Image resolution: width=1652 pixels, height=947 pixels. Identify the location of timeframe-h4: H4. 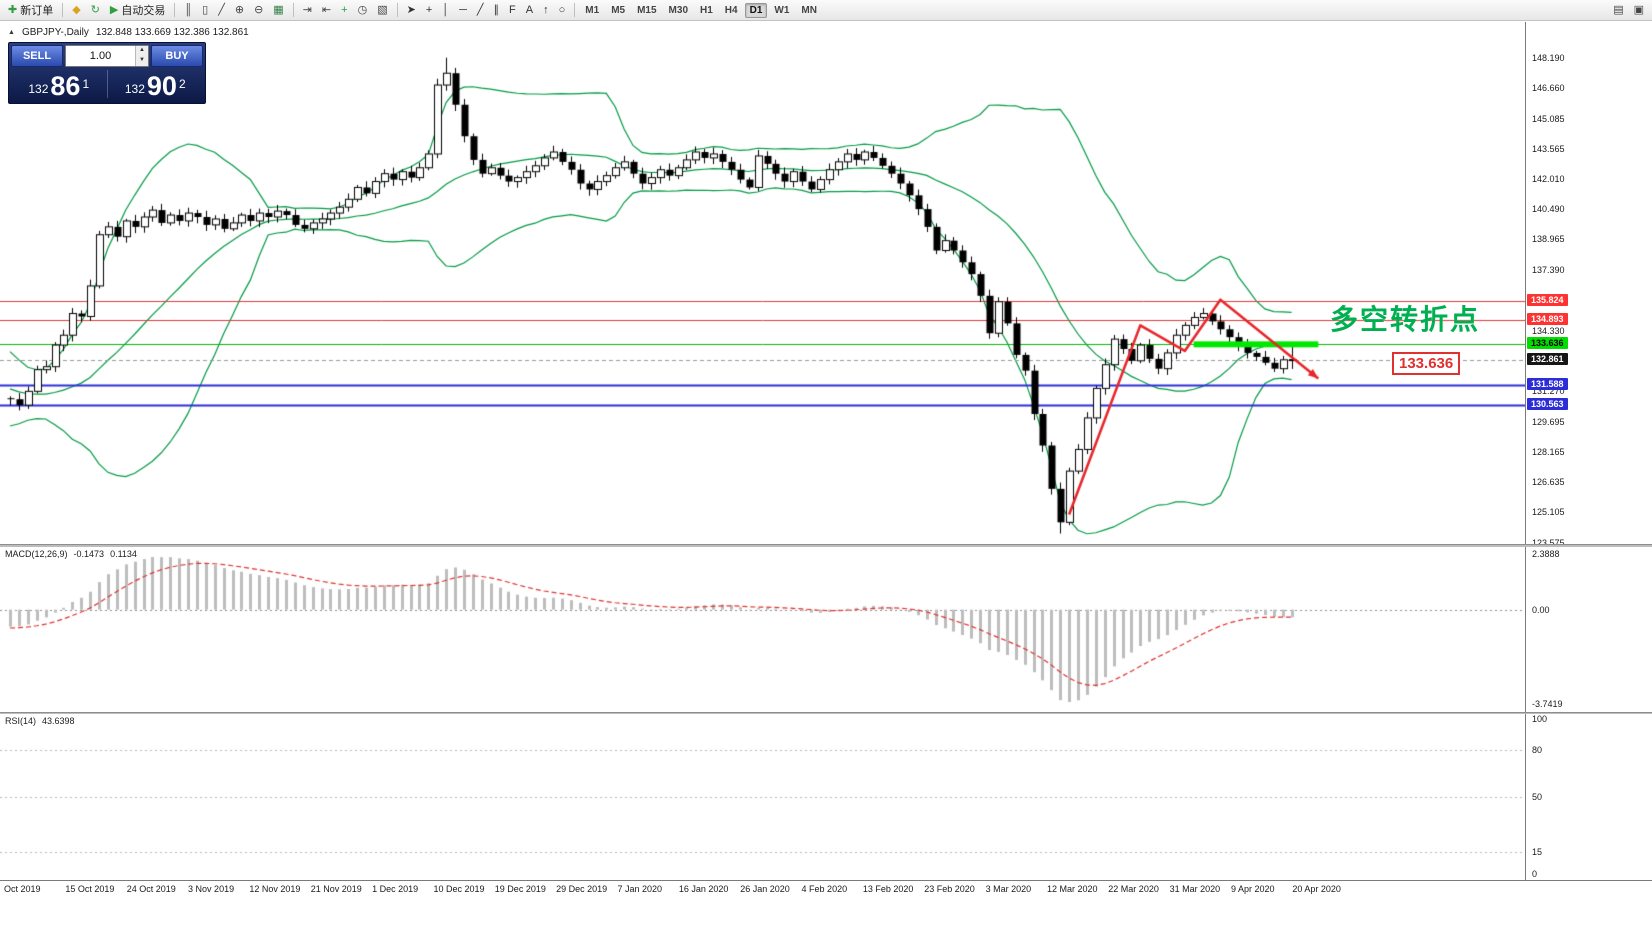
(731, 10).